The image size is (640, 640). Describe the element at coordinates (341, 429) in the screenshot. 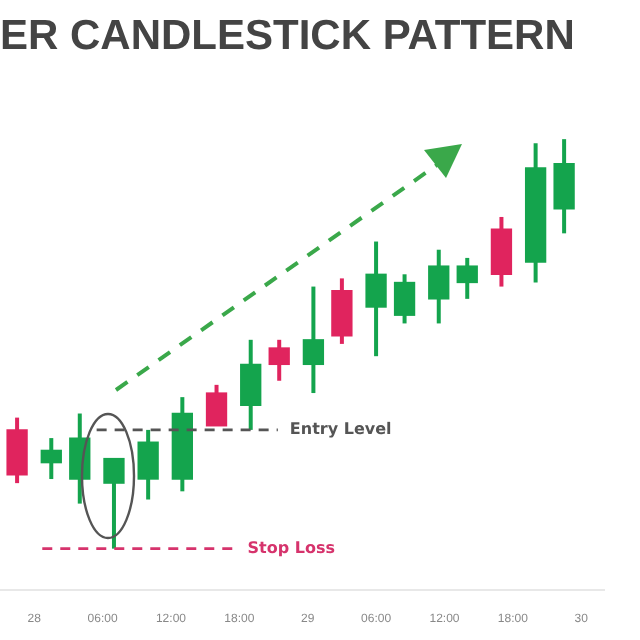

I see `ref-line-label: Entry Level` at that location.